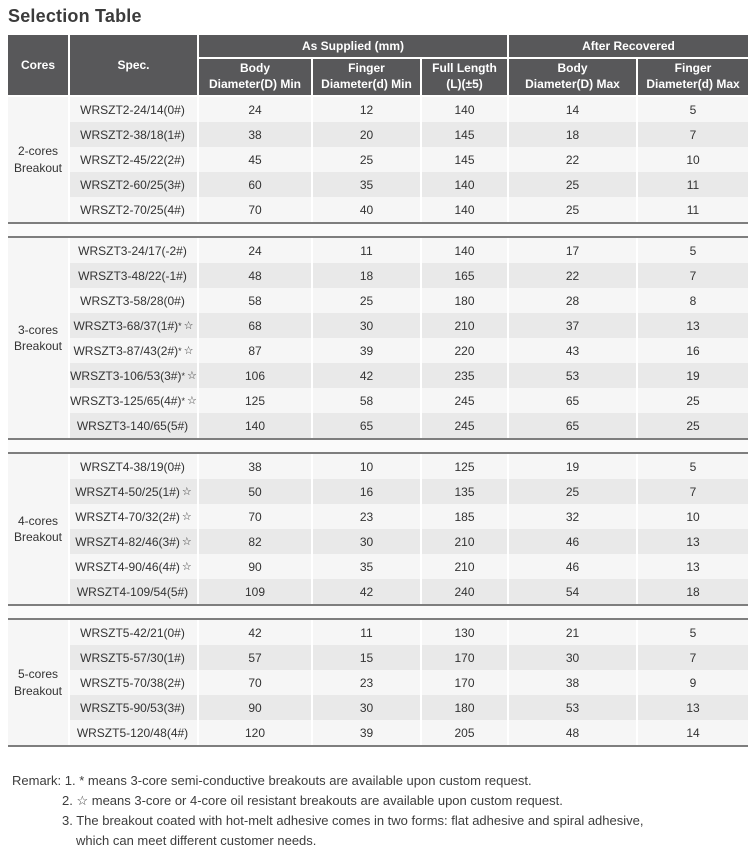 The width and height of the screenshot is (754, 852). I want to click on subheader-line: Diameter(d) Min, so click(366, 84).